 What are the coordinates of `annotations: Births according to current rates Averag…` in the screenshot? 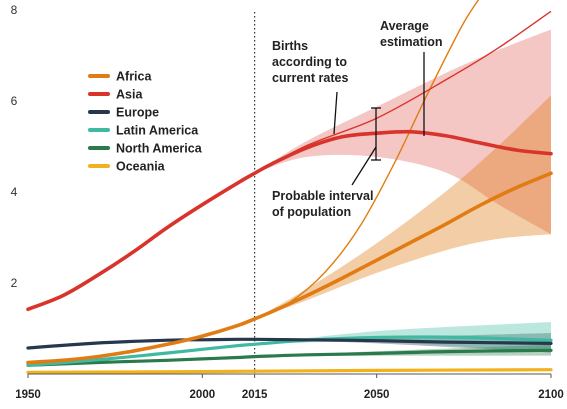 It's located at (357, 119).